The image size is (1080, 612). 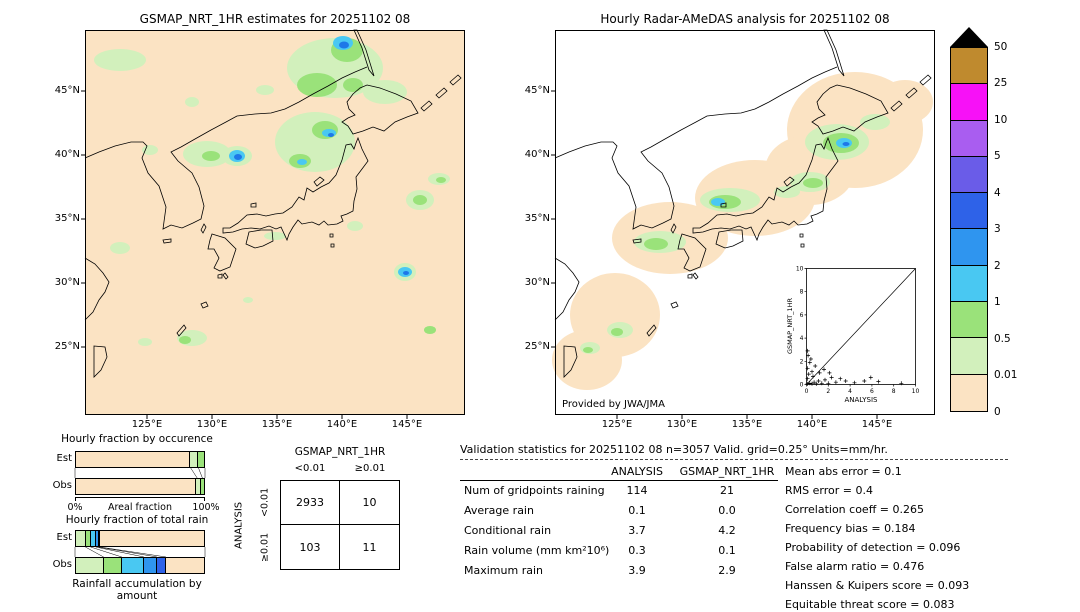 What do you see at coordinates (1001, 120) in the screenshot?
I see `colorbar-label: 10` at bounding box center [1001, 120].